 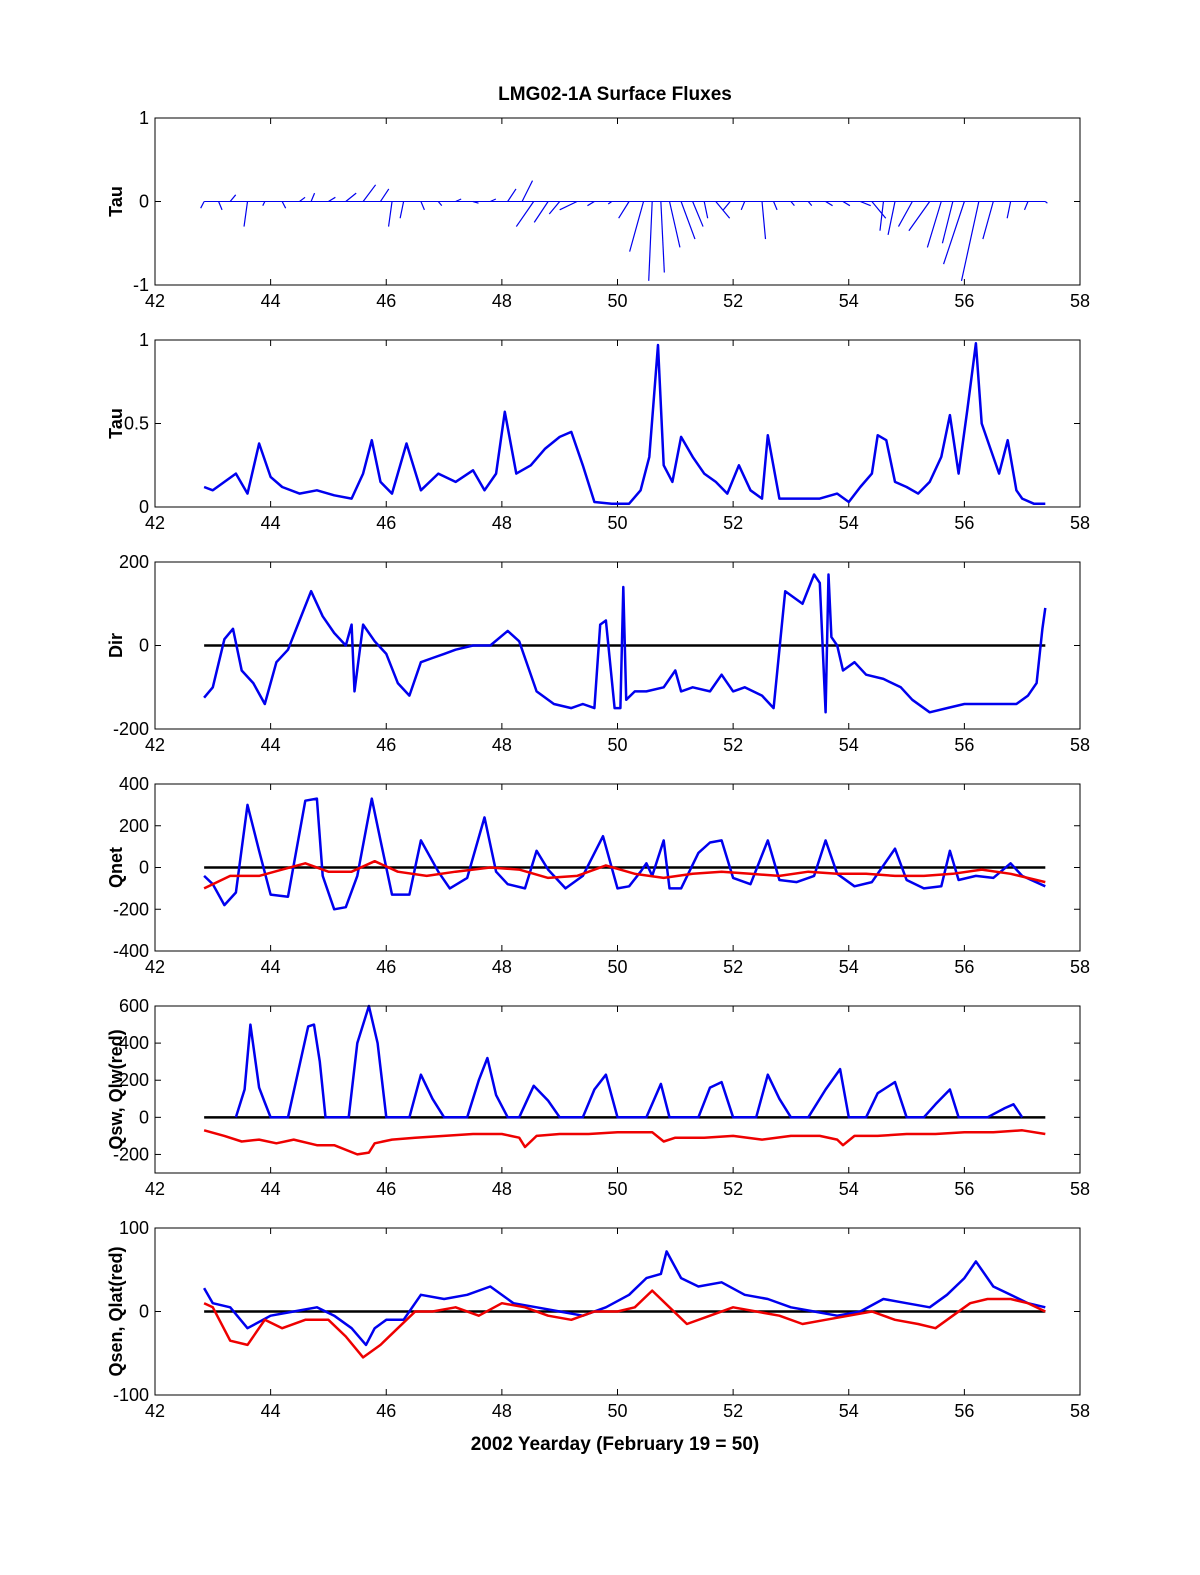 I want to click on panel-4: 42 44 46 48 50 52 54 56 58 -400 -200 0 200 400 Qnet, so click(x=598, y=875).